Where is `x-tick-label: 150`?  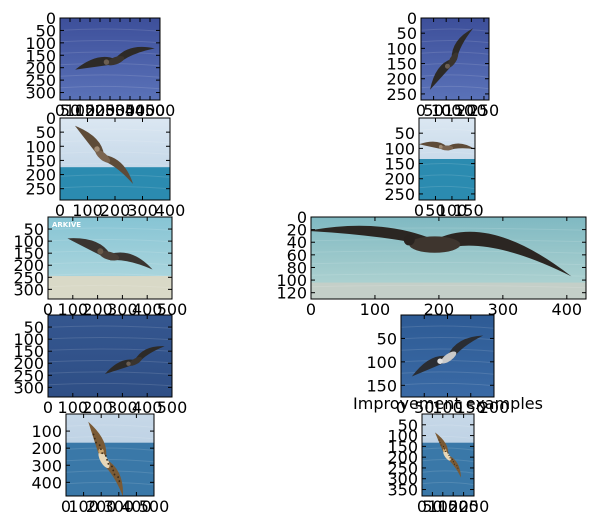 x-tick-label: 150 is located at coordinates (453, 506).